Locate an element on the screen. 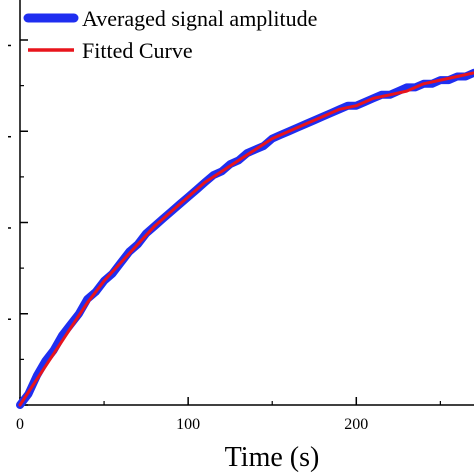  x-tick-labels: 0 100 200 is located at coordinates (192, 424).